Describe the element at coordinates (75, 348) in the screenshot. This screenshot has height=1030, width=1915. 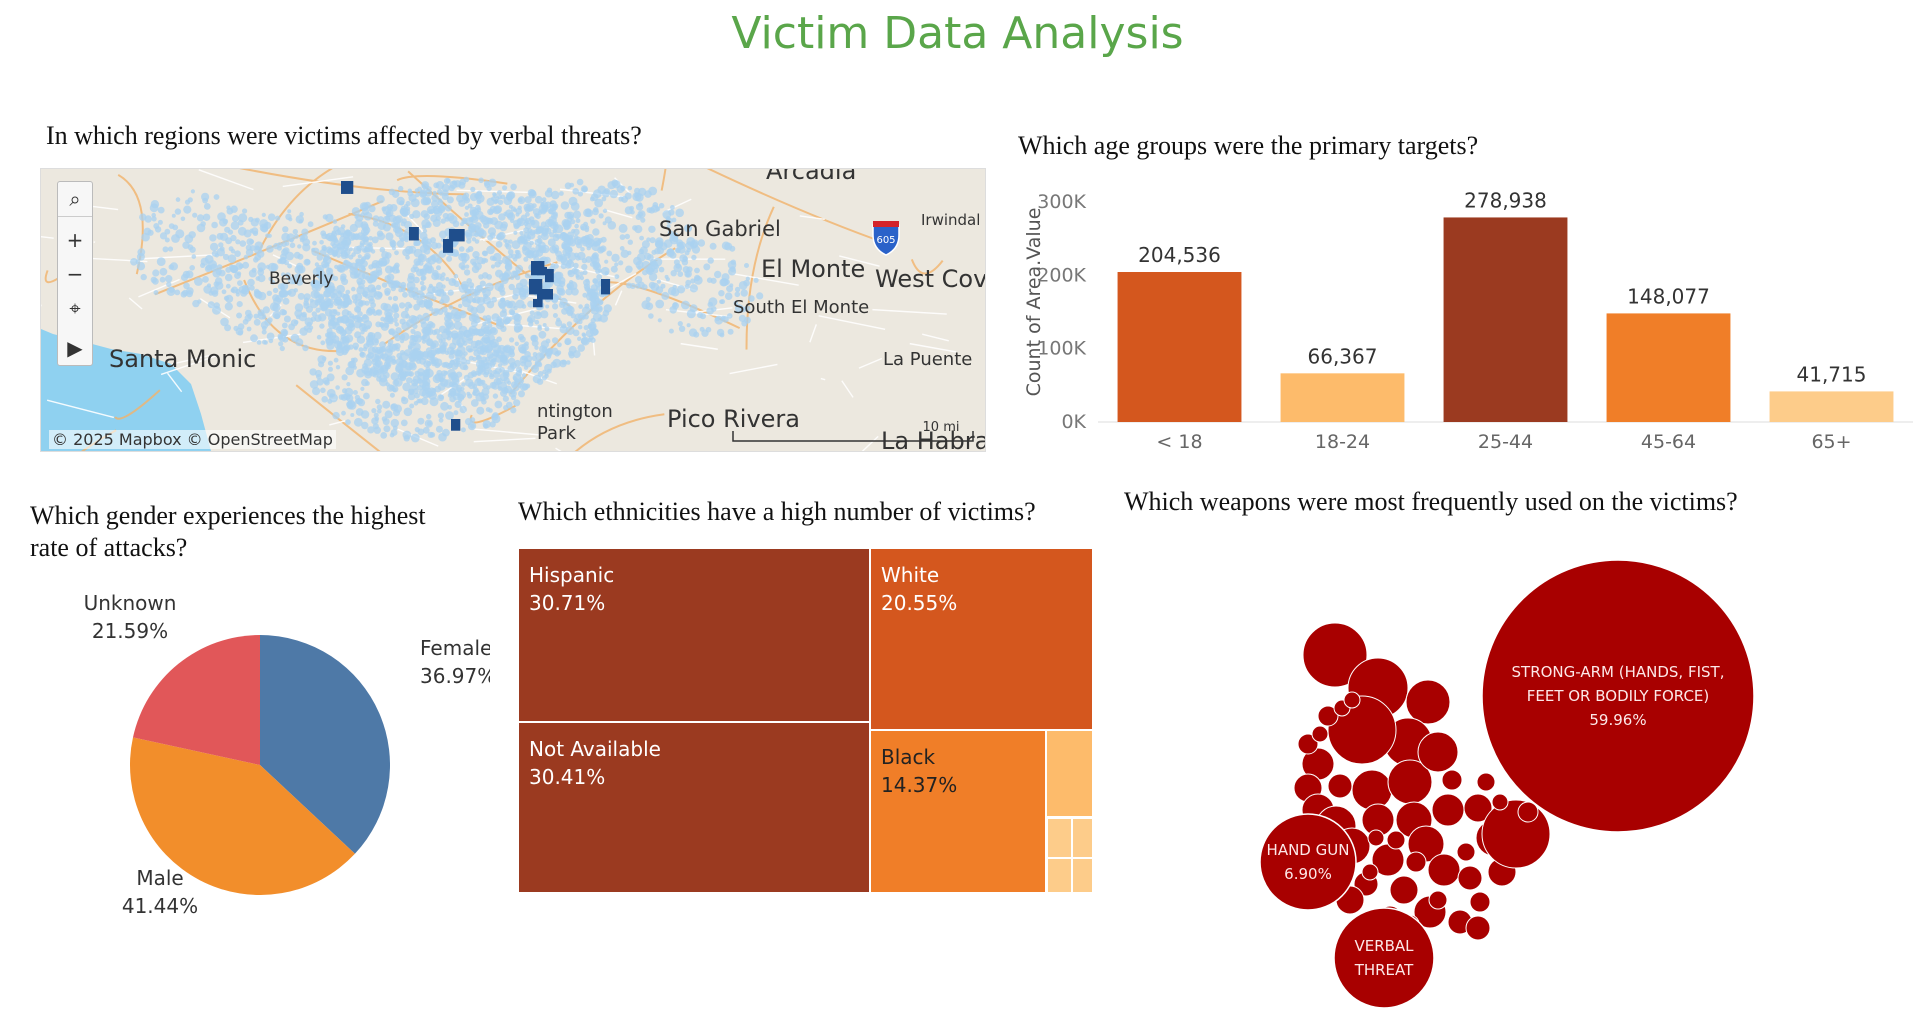
I see `map-expand-button: ▶` at that location.